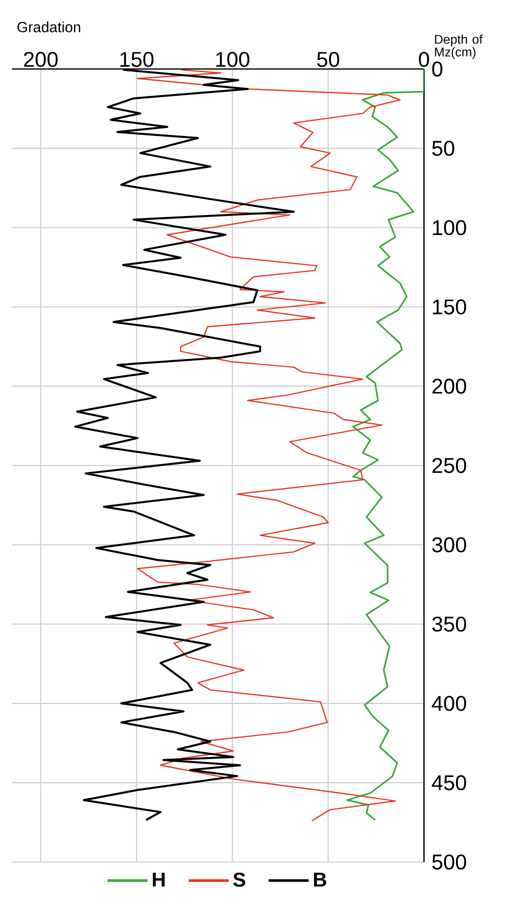 The height and width of the screenshot is (905, 526). I want to click on y-tick-label: 450, so click(449, 782).